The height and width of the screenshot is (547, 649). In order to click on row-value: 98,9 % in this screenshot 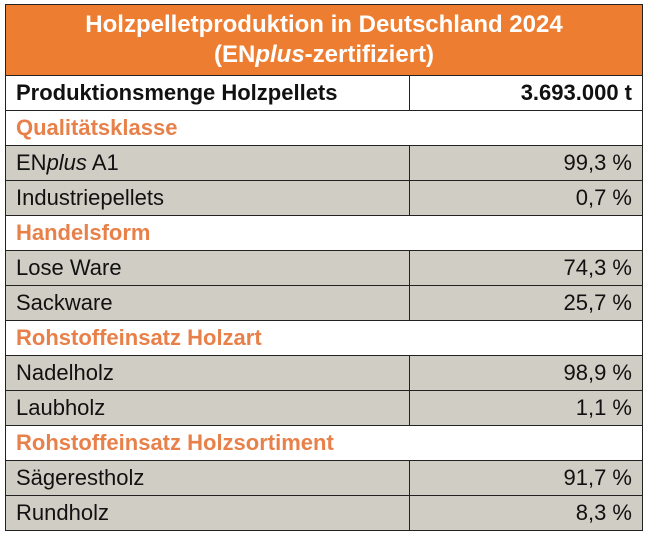, I will do `click(526, 373)`.